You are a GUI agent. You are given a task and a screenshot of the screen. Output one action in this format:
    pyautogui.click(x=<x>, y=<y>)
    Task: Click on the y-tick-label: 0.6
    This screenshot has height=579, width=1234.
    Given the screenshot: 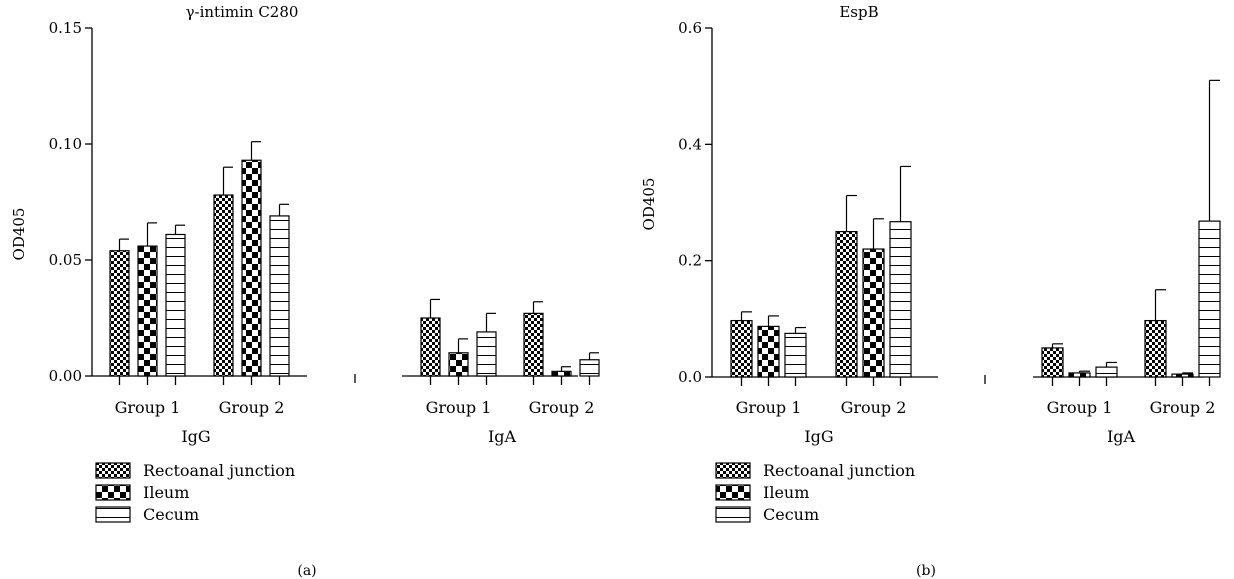 What is the action you would take?
    pyautogui.click(x=690, y=28)
    